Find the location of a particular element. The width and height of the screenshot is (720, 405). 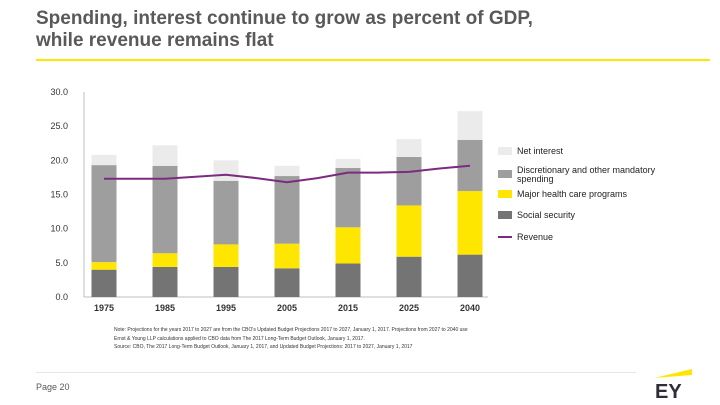

x-tick-label: 1985 is located at coordinates (165, 308).